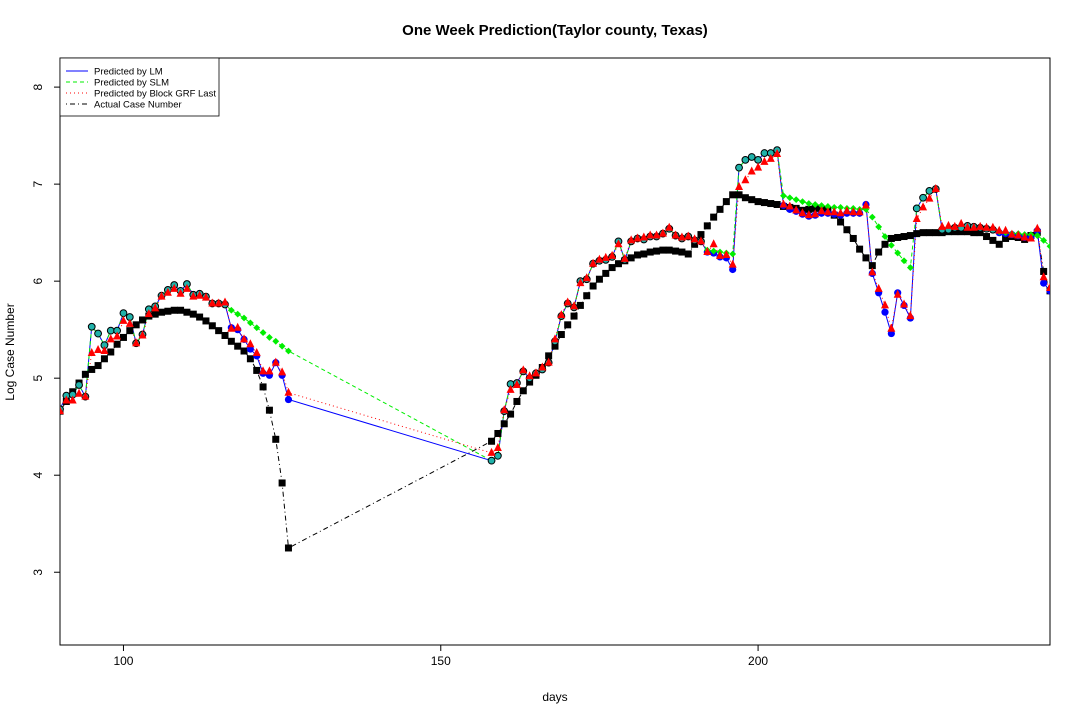  Describe the element at coordinates (38, 183) in the screenshot. I see `y-tick-label: 7` at that location.